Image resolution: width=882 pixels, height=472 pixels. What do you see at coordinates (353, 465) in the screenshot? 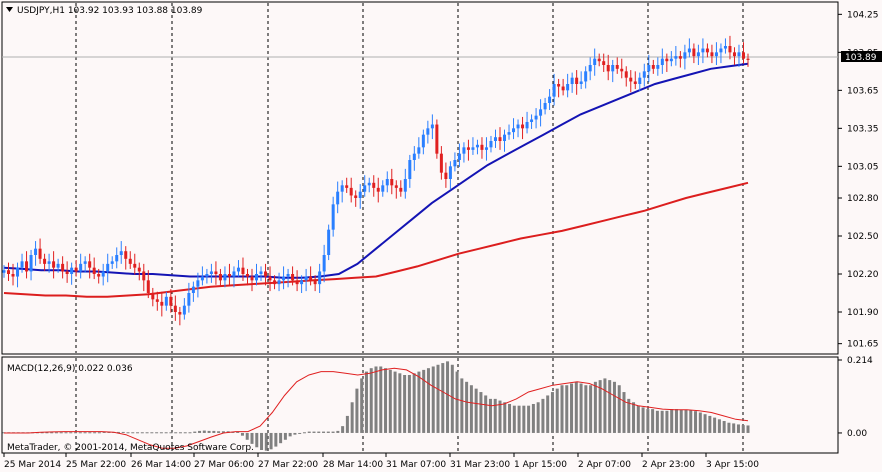
I see `time-tick-label: 28 Mar 14:00` at bounding box center [353, 465].